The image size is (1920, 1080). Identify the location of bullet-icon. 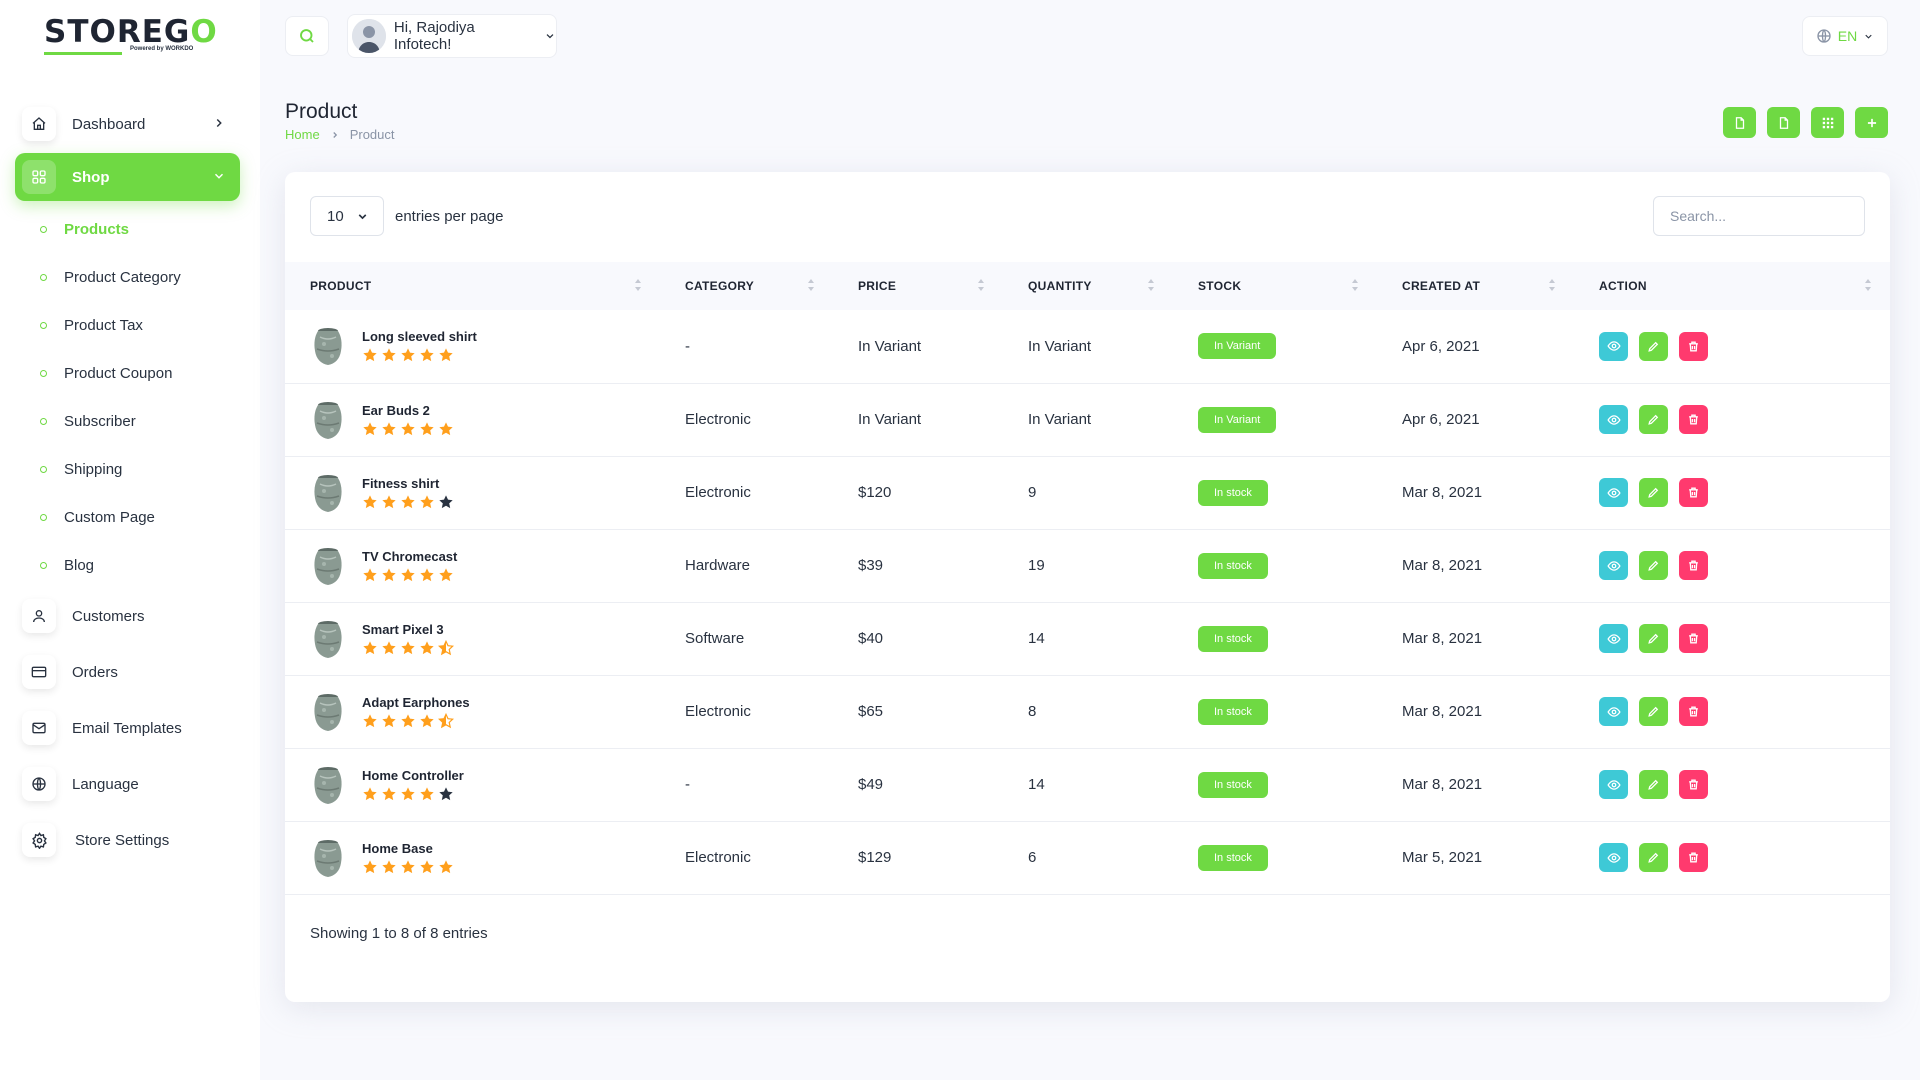
(43, 565).